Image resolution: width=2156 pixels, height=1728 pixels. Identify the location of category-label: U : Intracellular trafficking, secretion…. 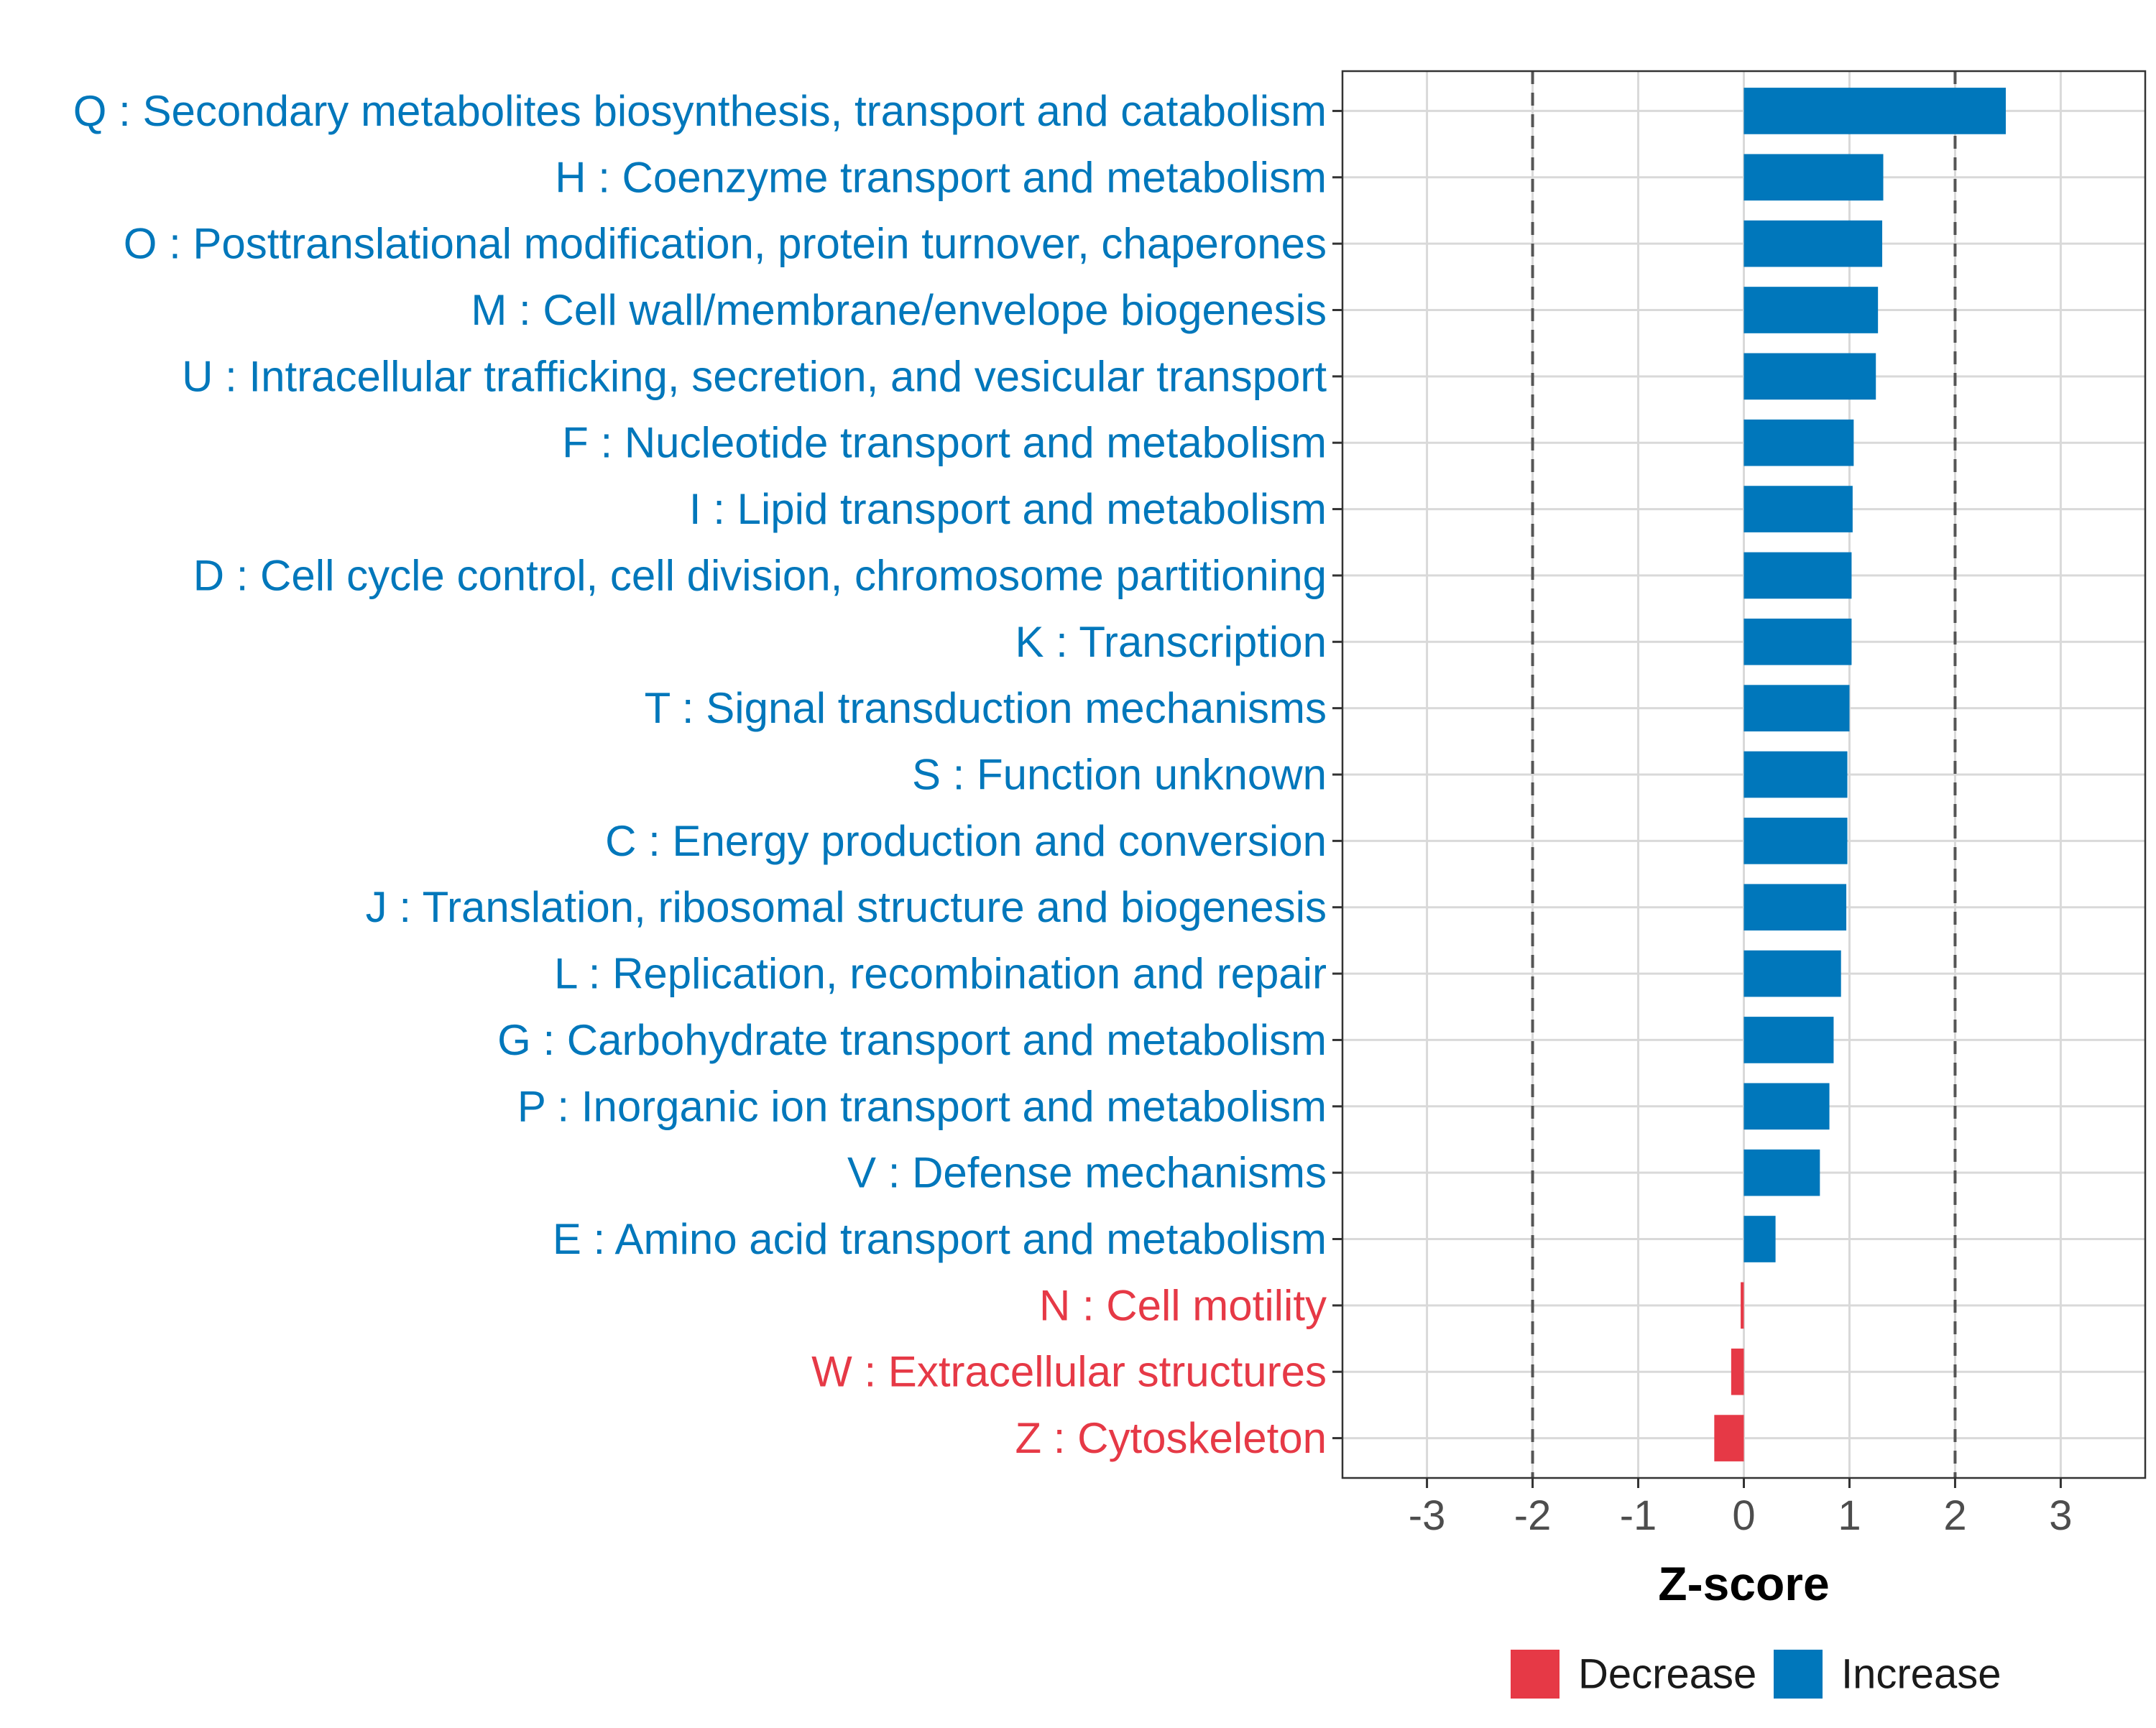
(754, 376).